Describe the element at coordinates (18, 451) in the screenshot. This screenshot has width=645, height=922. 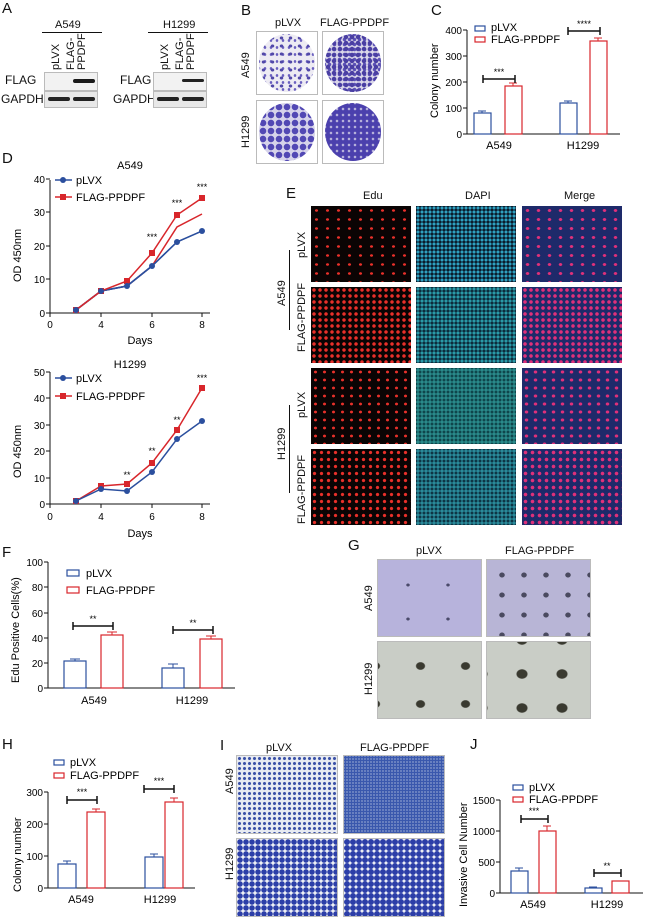
I see `y-axis-label: OD 450nm` at that location.